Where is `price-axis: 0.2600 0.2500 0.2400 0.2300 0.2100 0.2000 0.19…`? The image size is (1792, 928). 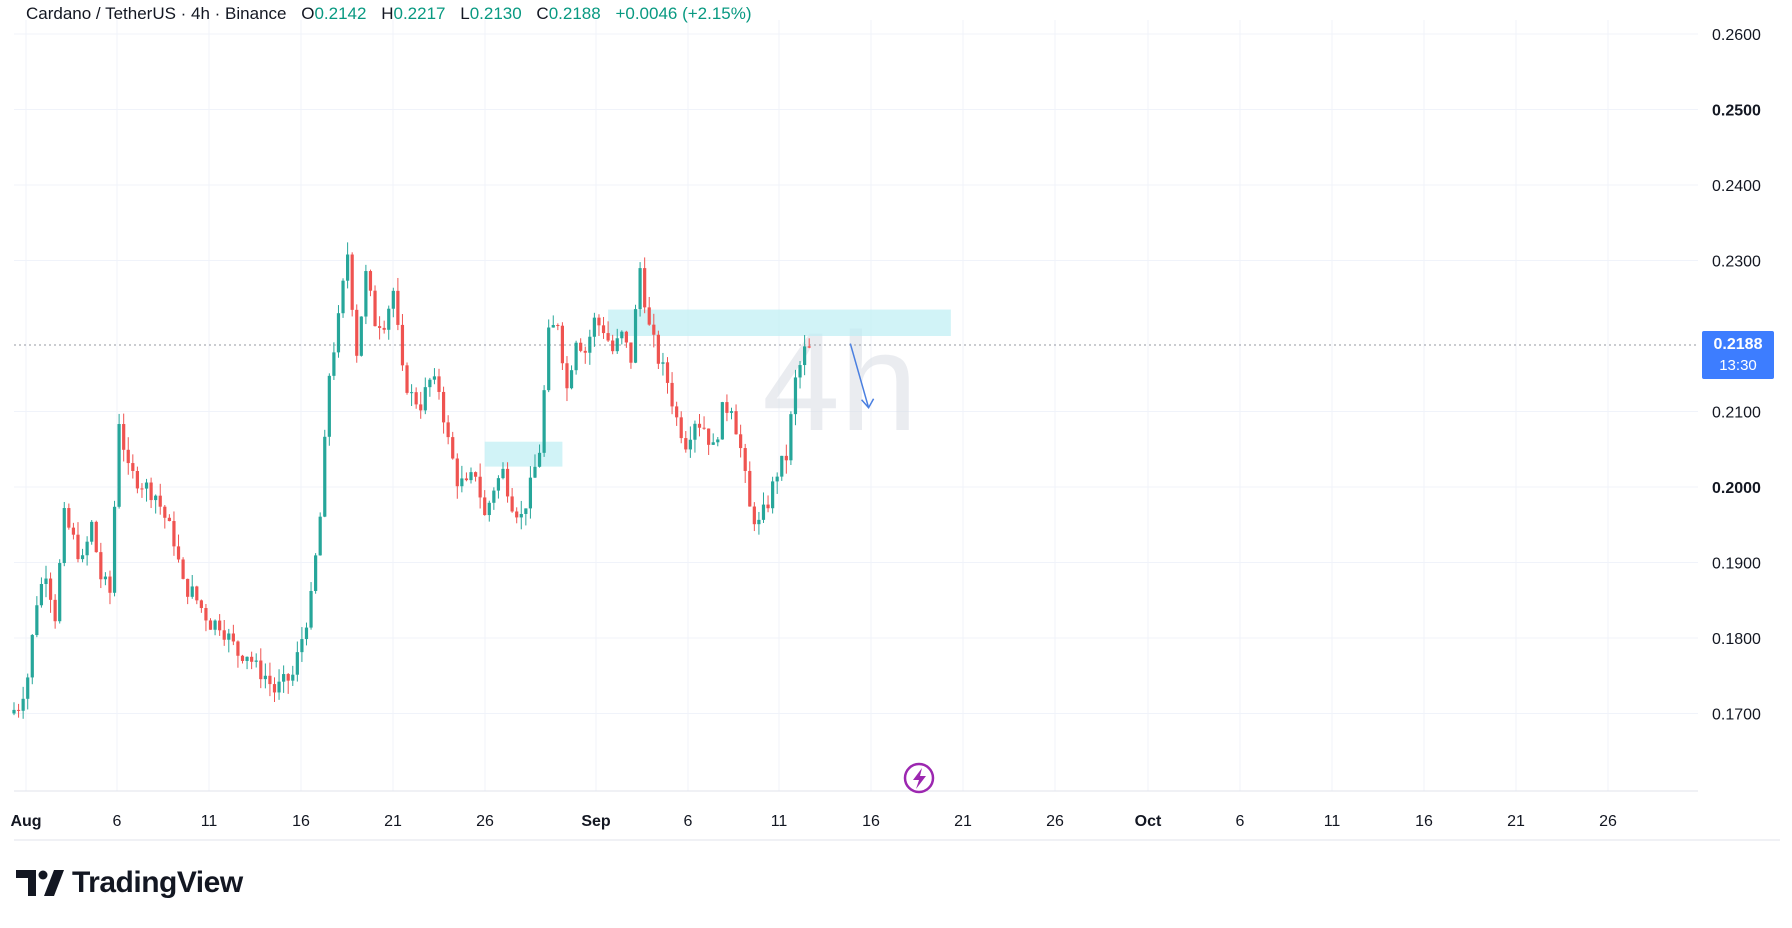
price-axis: 0.2600 0.2500 0.2400 0.2300 0.2100 0.2000 0.19… is located at coordinates (1736, 375).